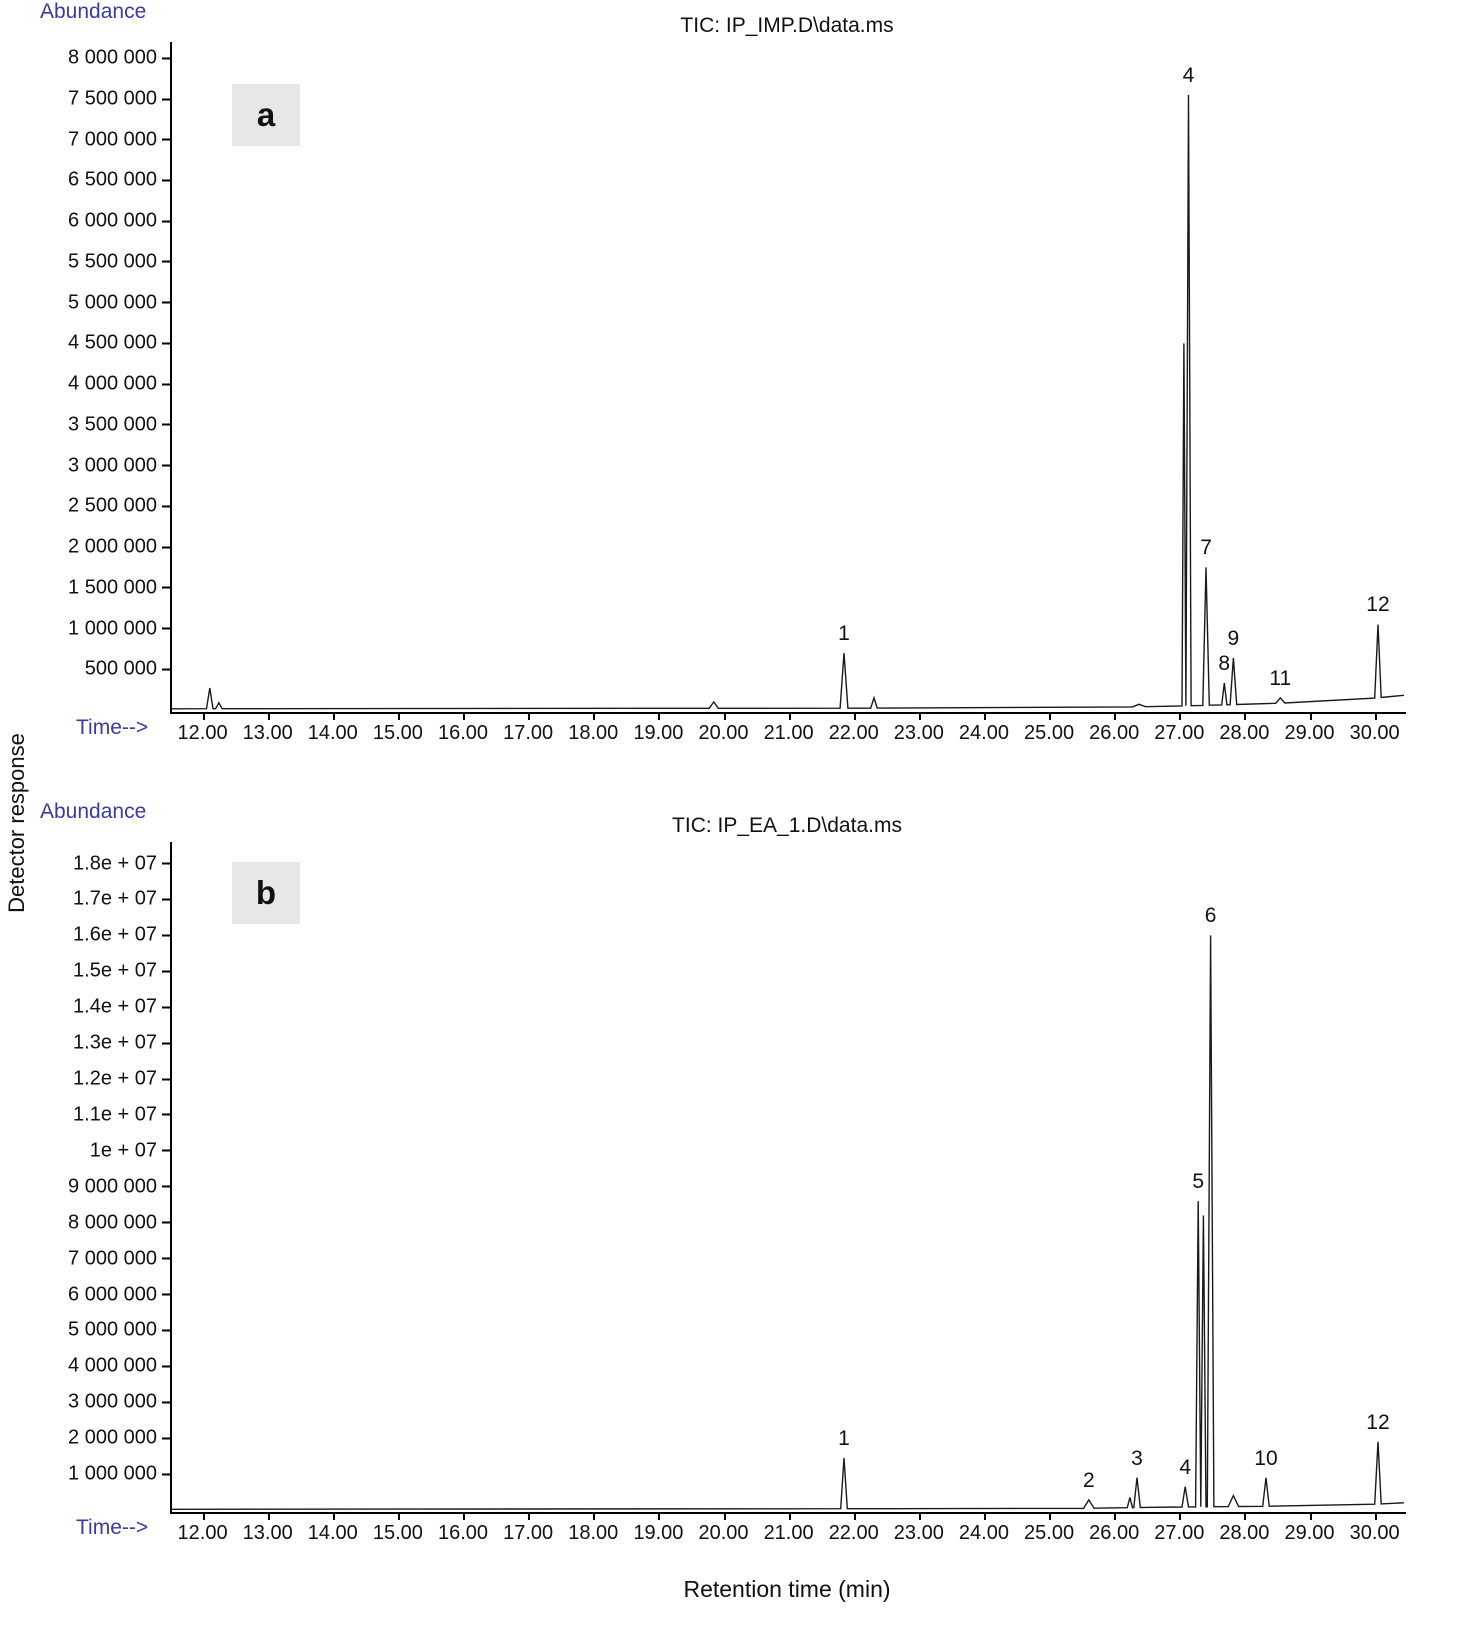  What do you see at coordinates (119, 180) in the screenshot?
I see `y-tick: 6 500 000` at bounding box center [119, 180].